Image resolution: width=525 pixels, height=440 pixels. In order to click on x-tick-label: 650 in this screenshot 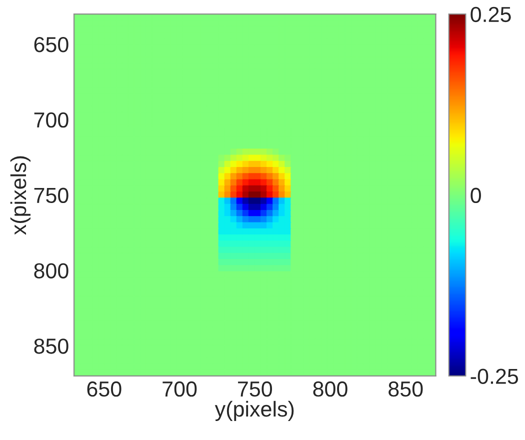, I will do `click(104, 389)`.